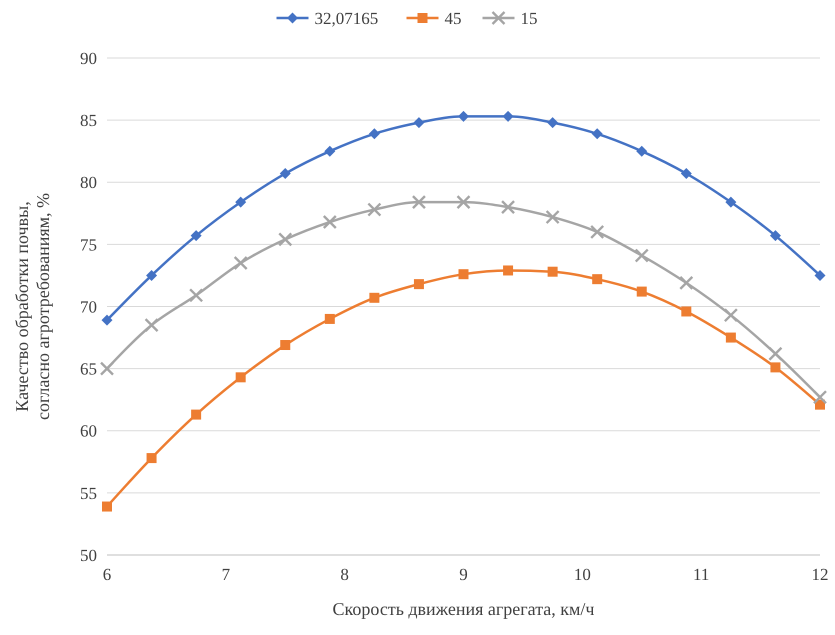 The height and width of the screenshot is (635, 835). What do you see at coordinates (107, 574) in the screenshot?
I see `x-tick-label: 6` at bounding box center [107, 574].